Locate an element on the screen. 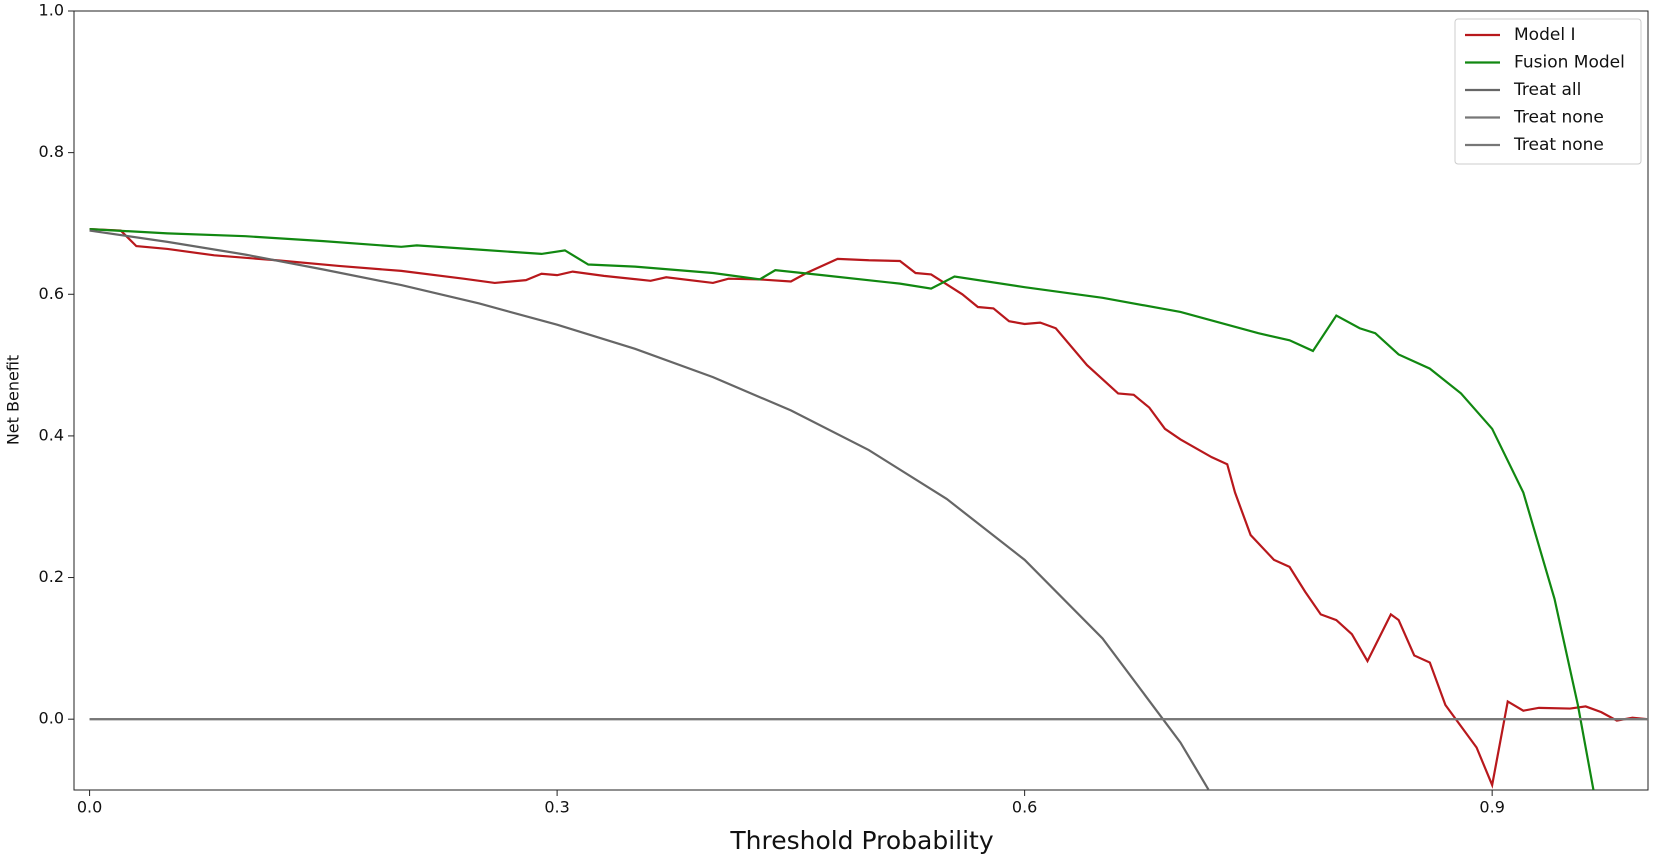 The image size is (1655, 860). legend-label: Treat all is located at coordinates (1547, 90).